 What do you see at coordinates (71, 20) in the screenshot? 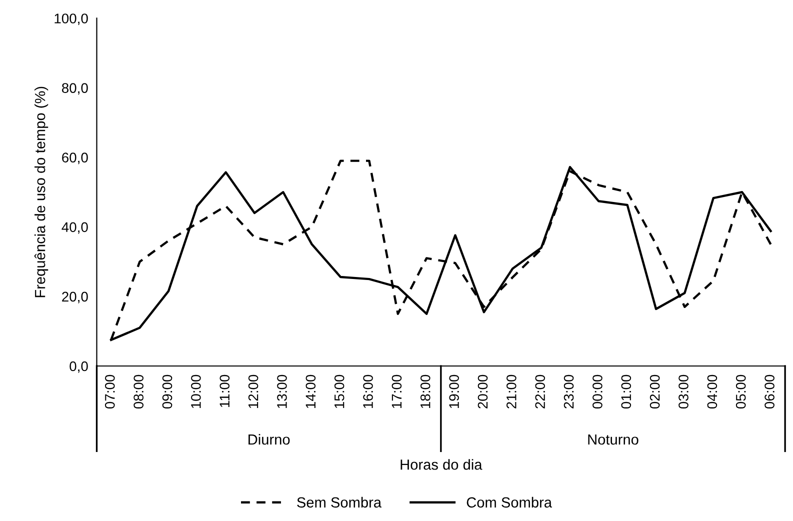
I see `y-tick-label: 100,0` at bounding box center [71, 20].